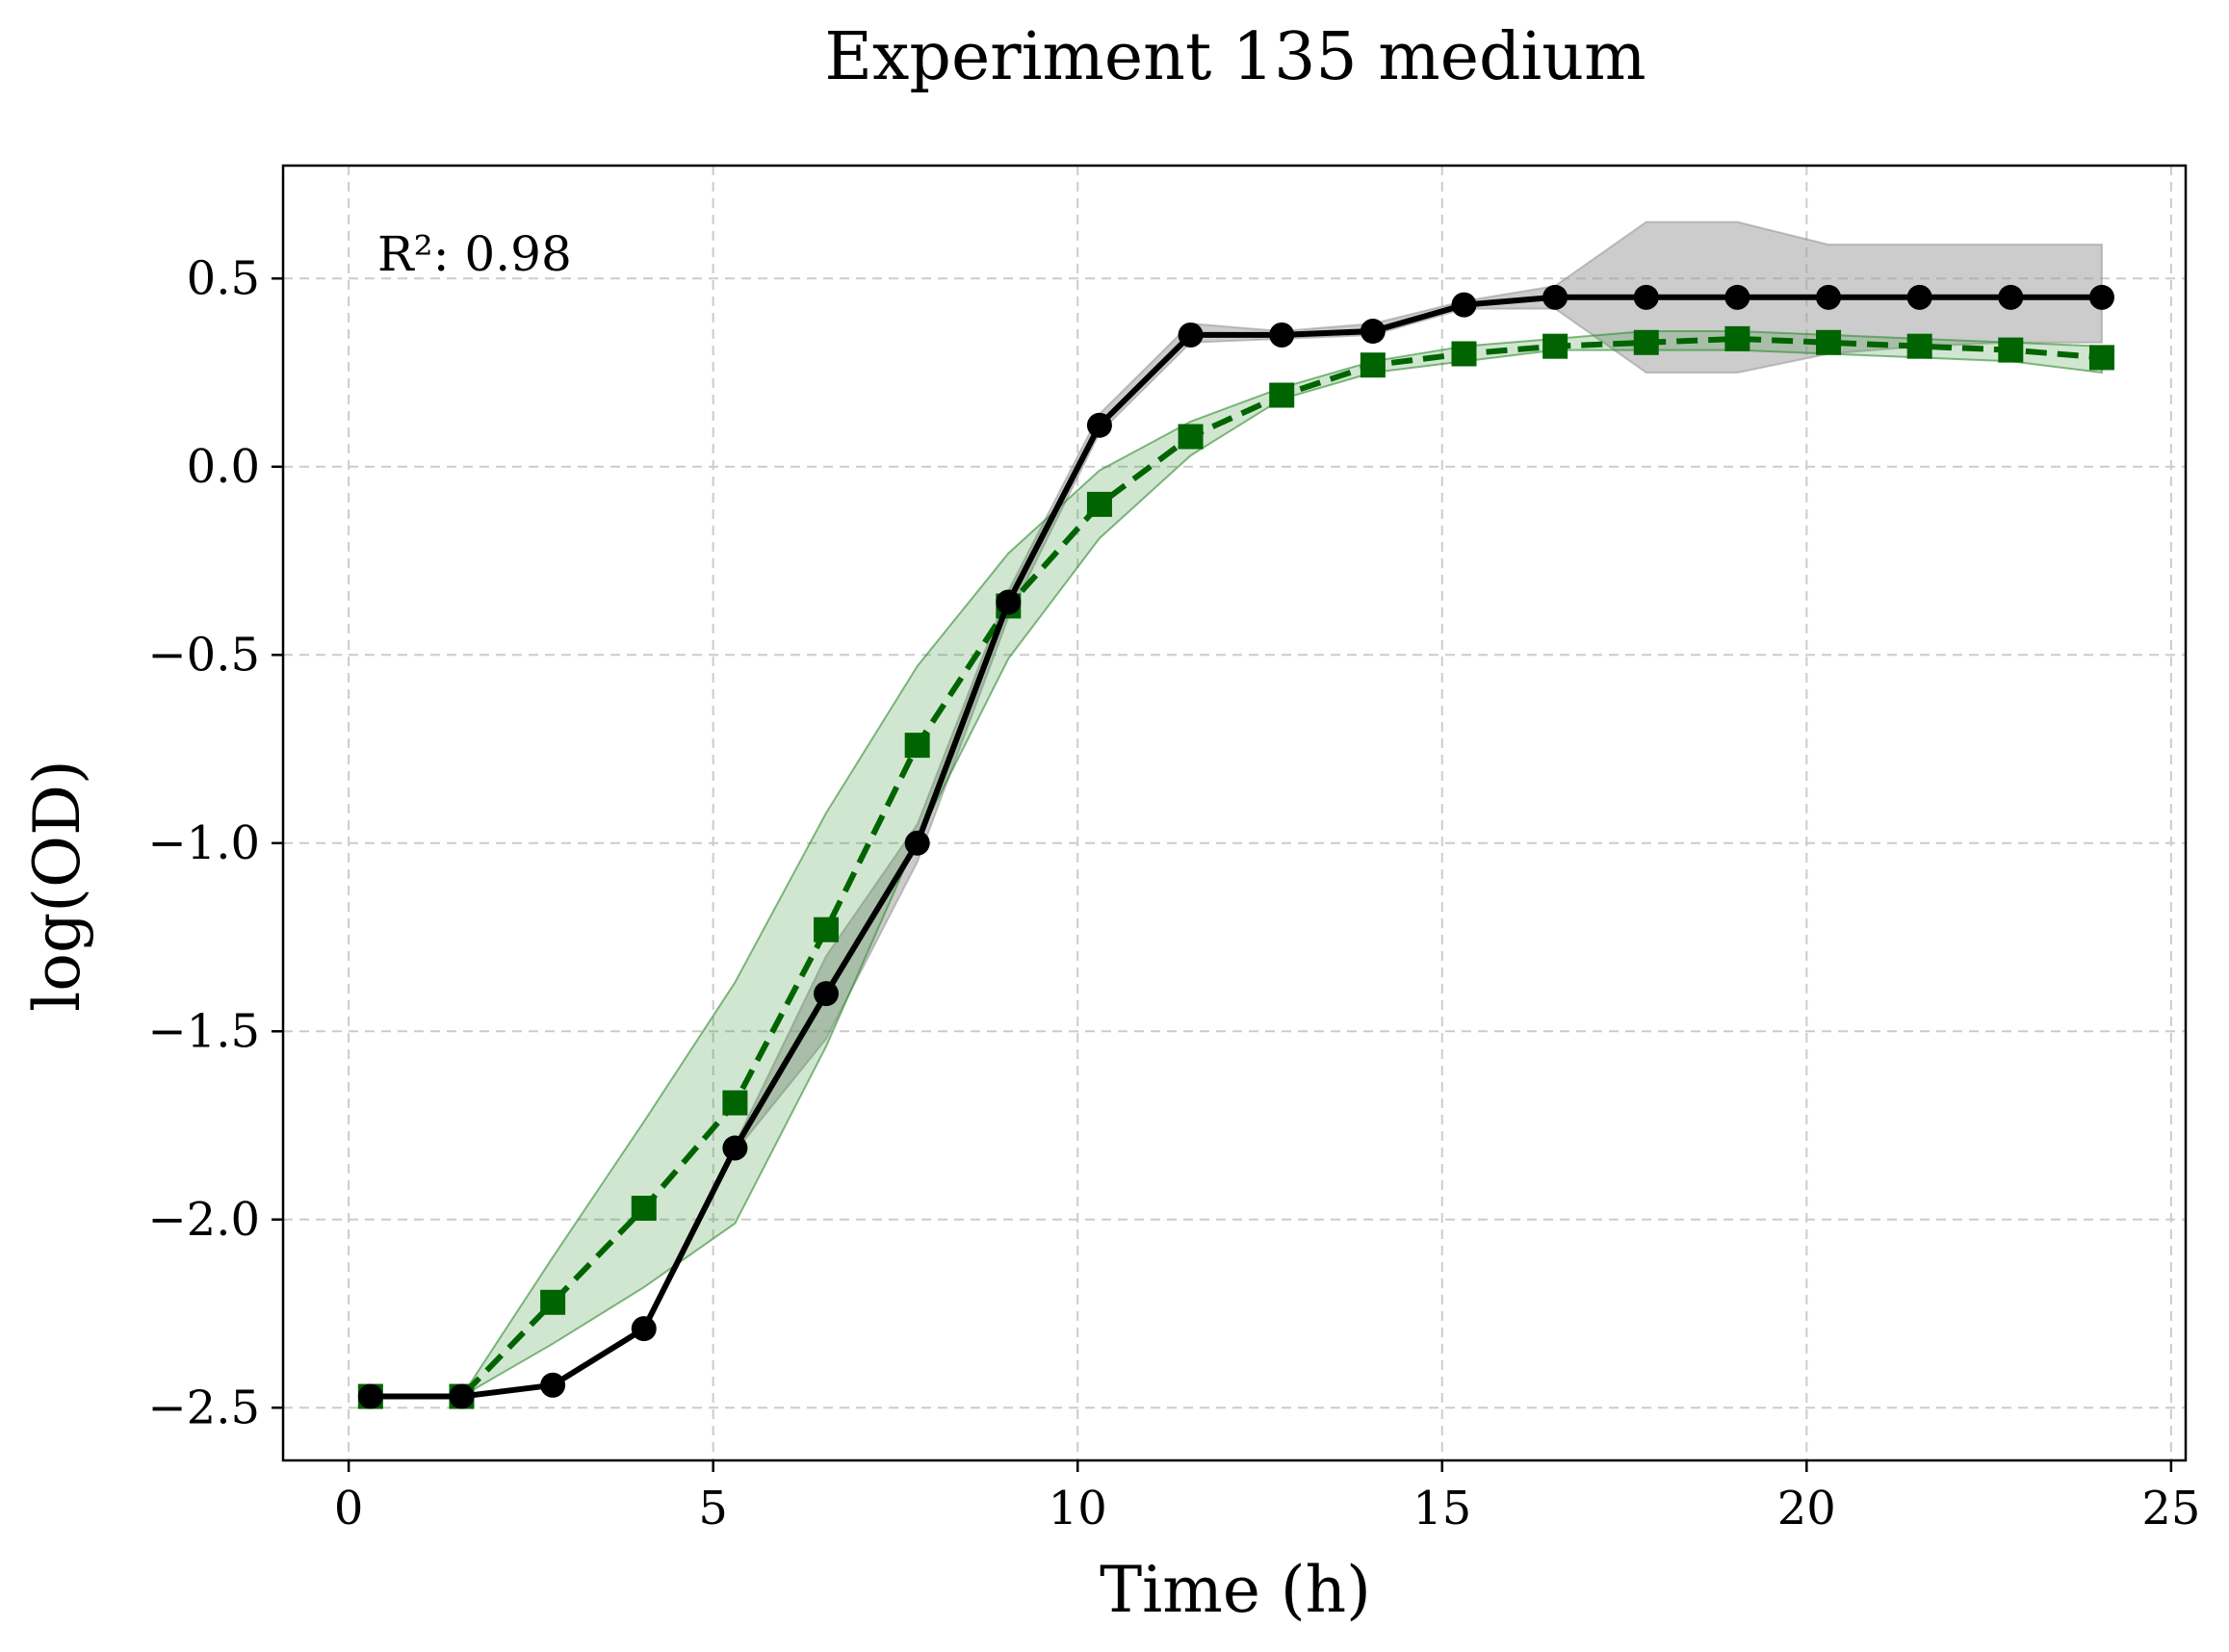 The width and height of the screenshot is (2229, 1652). Describe the element at coordinates (1235, 1590) in the screenshot. I see `x-axis-label: Time (h)` at that location.